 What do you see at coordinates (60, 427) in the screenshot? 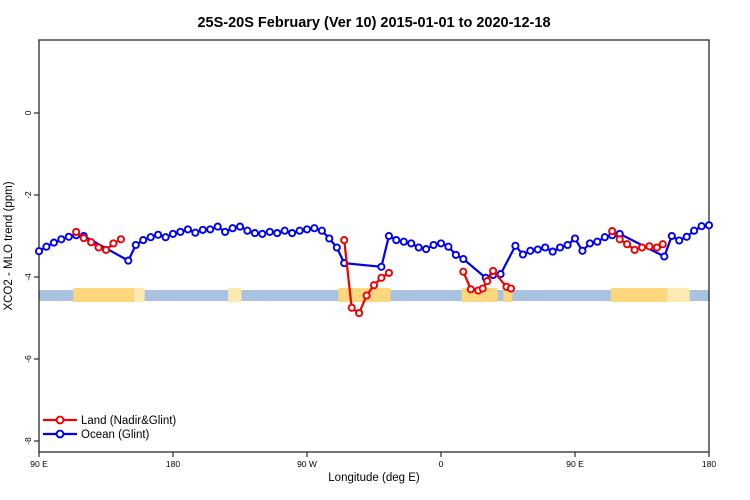
I see `legend-markers` at bounding box center [60, 427].